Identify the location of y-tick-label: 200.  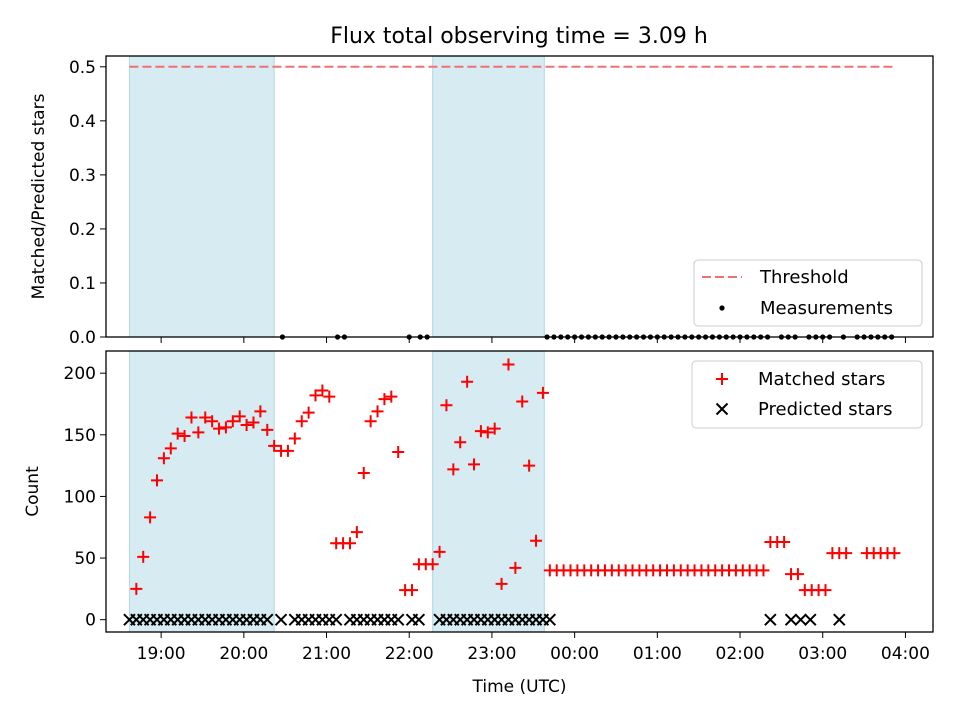
(80, 374).